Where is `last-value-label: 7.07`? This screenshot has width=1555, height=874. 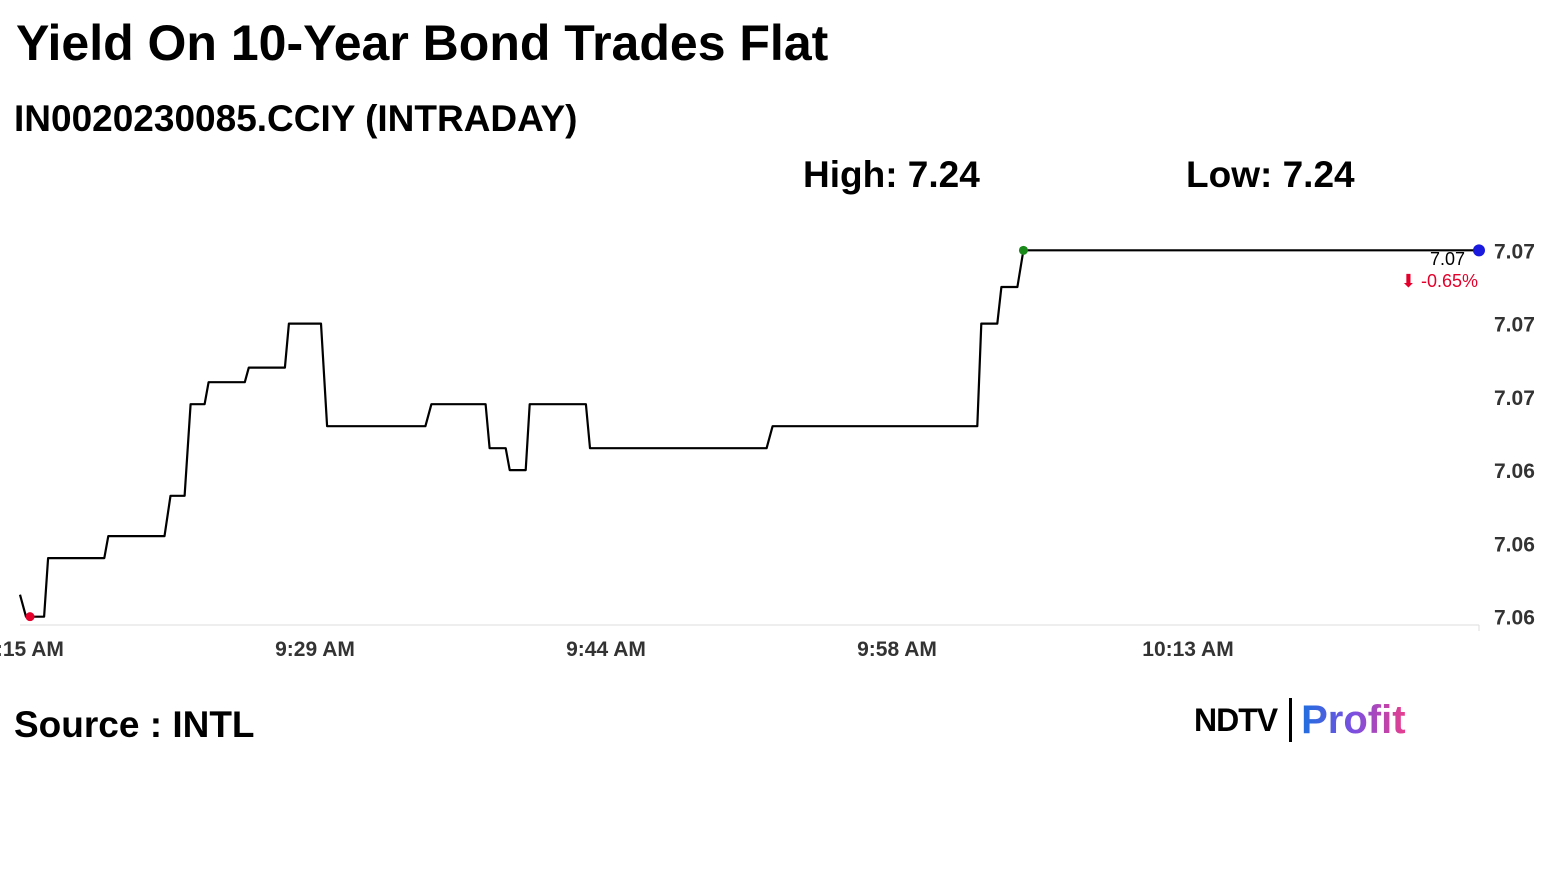
last-value-label: 7.07 is located at coordinates (1447, 259).